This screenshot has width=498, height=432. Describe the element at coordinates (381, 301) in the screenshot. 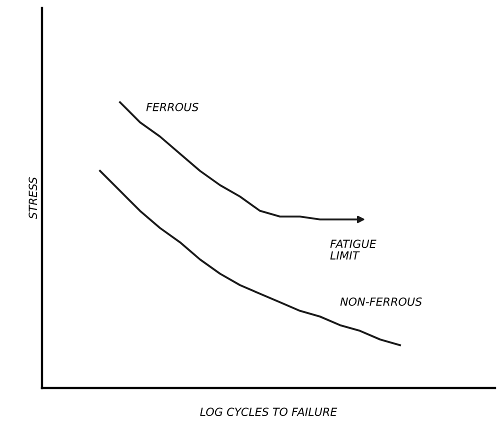

I see `series-label: NON-FERROUS` at that location.